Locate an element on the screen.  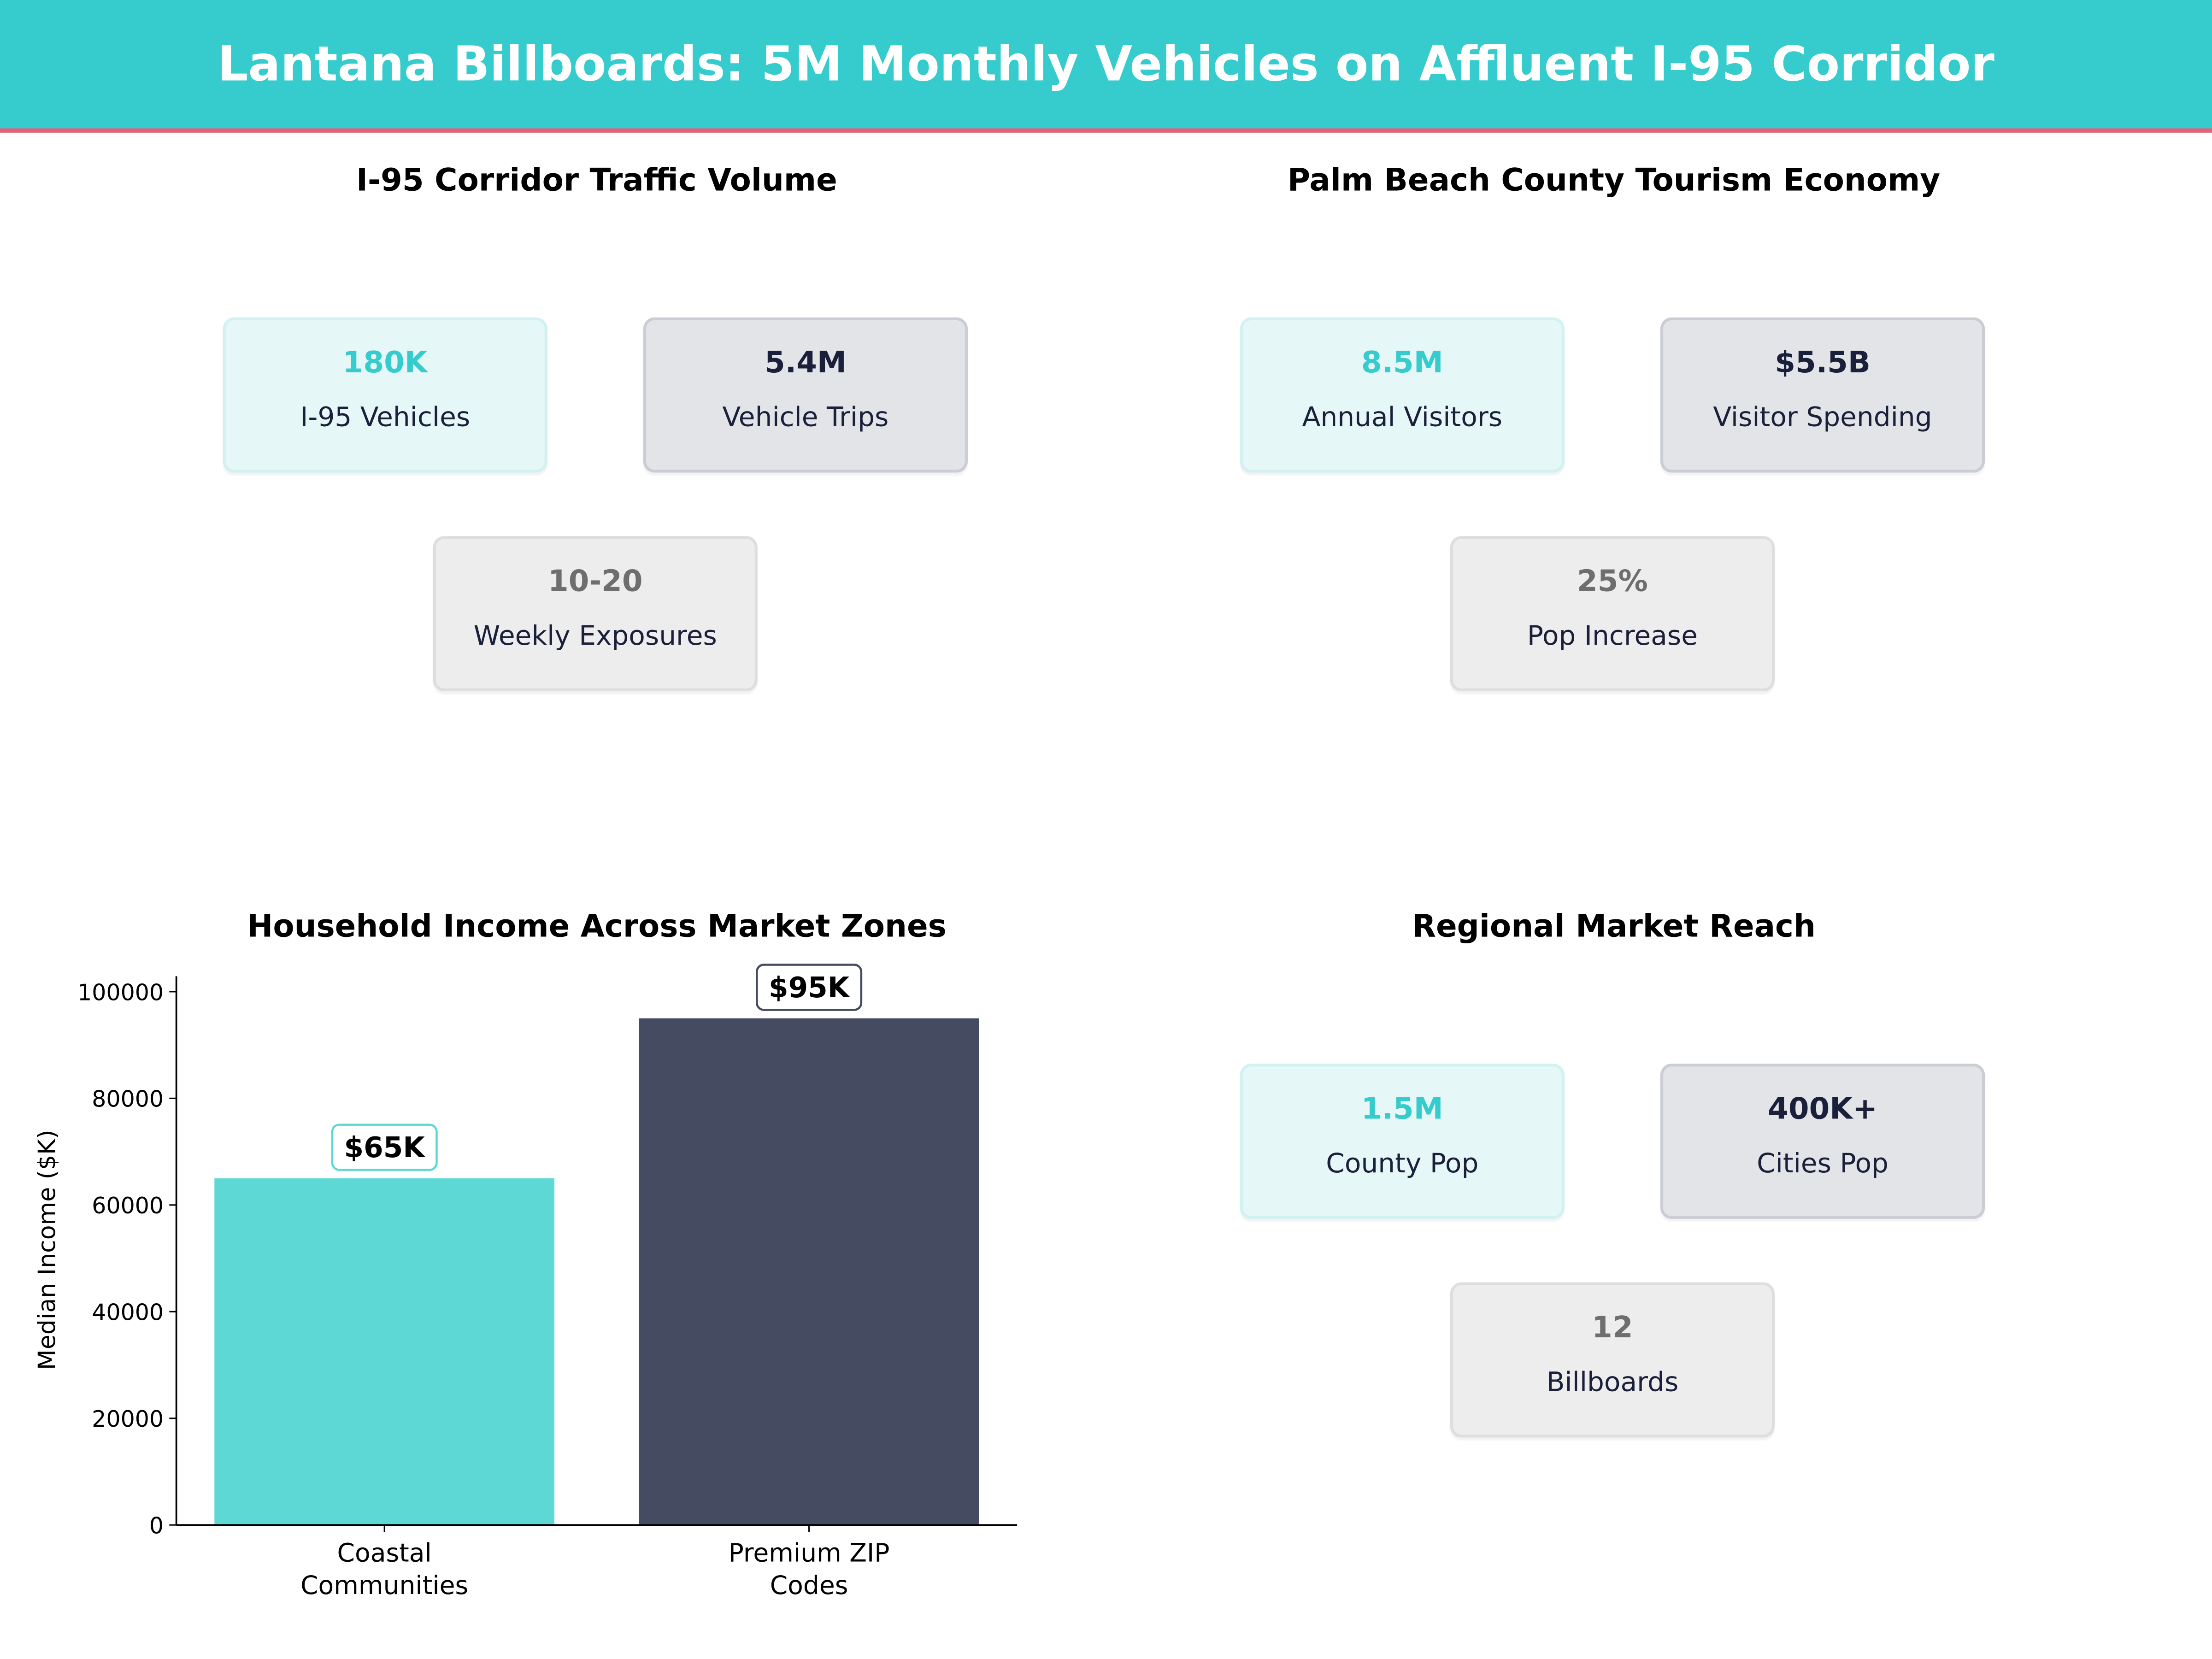
y-tick-label: 80000 is located at coordinates (128, 1099).